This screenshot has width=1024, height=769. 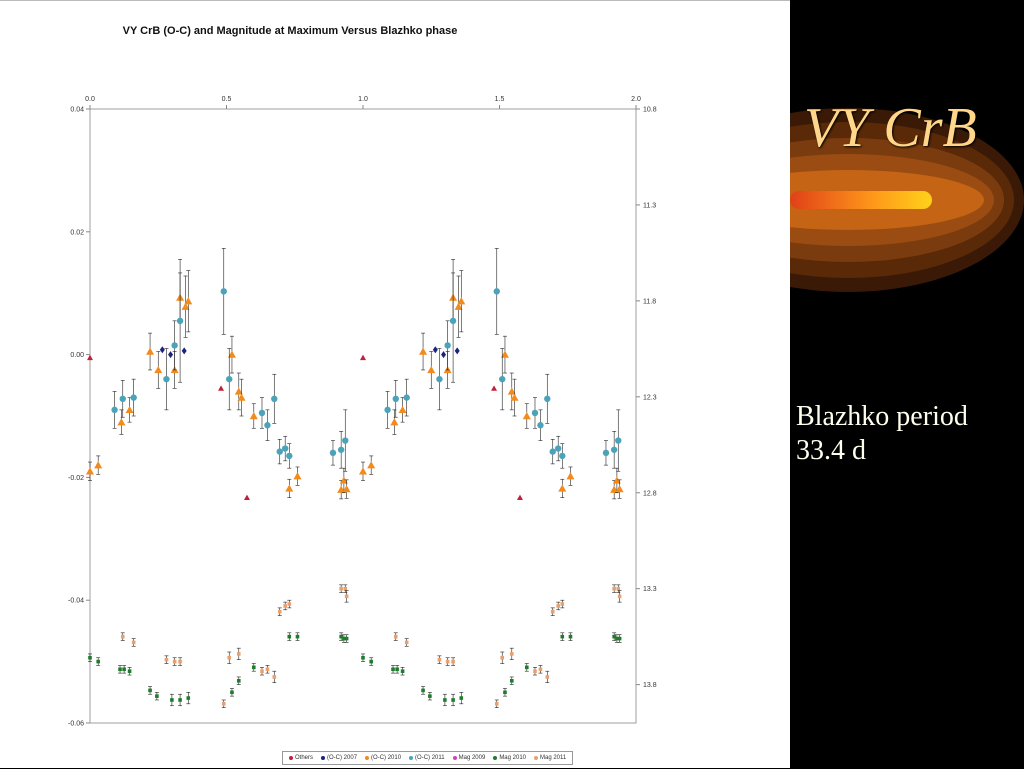 I want to click on y-right-tick-label: 10.8, so click(x=650, y=110).